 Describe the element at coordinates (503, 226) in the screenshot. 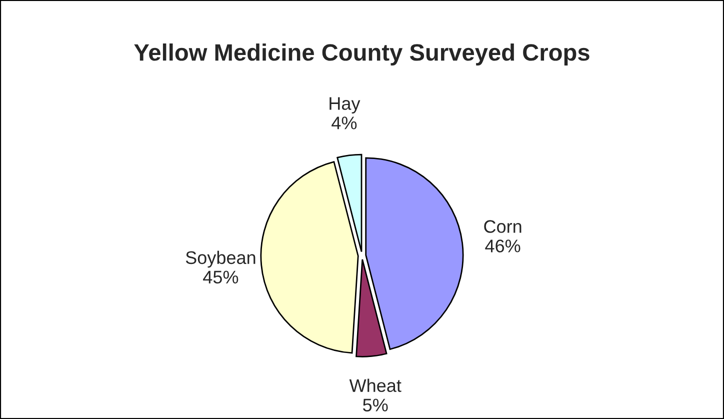

I see `slice-label: Corn` at that location.